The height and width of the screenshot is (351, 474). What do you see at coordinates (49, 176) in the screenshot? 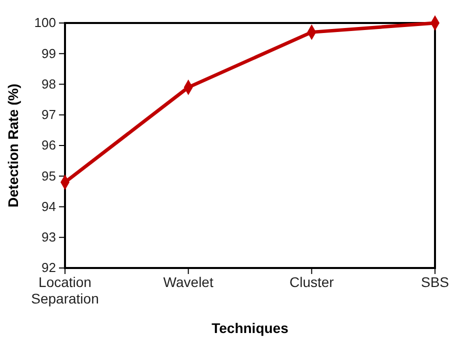
I see `y-tick-label: 95` at bounding box center [49, 176].